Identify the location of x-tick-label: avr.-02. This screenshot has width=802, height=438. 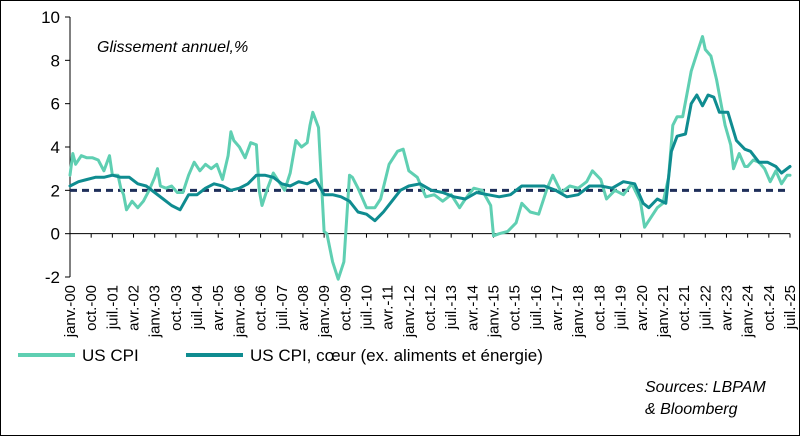
(134, 308).